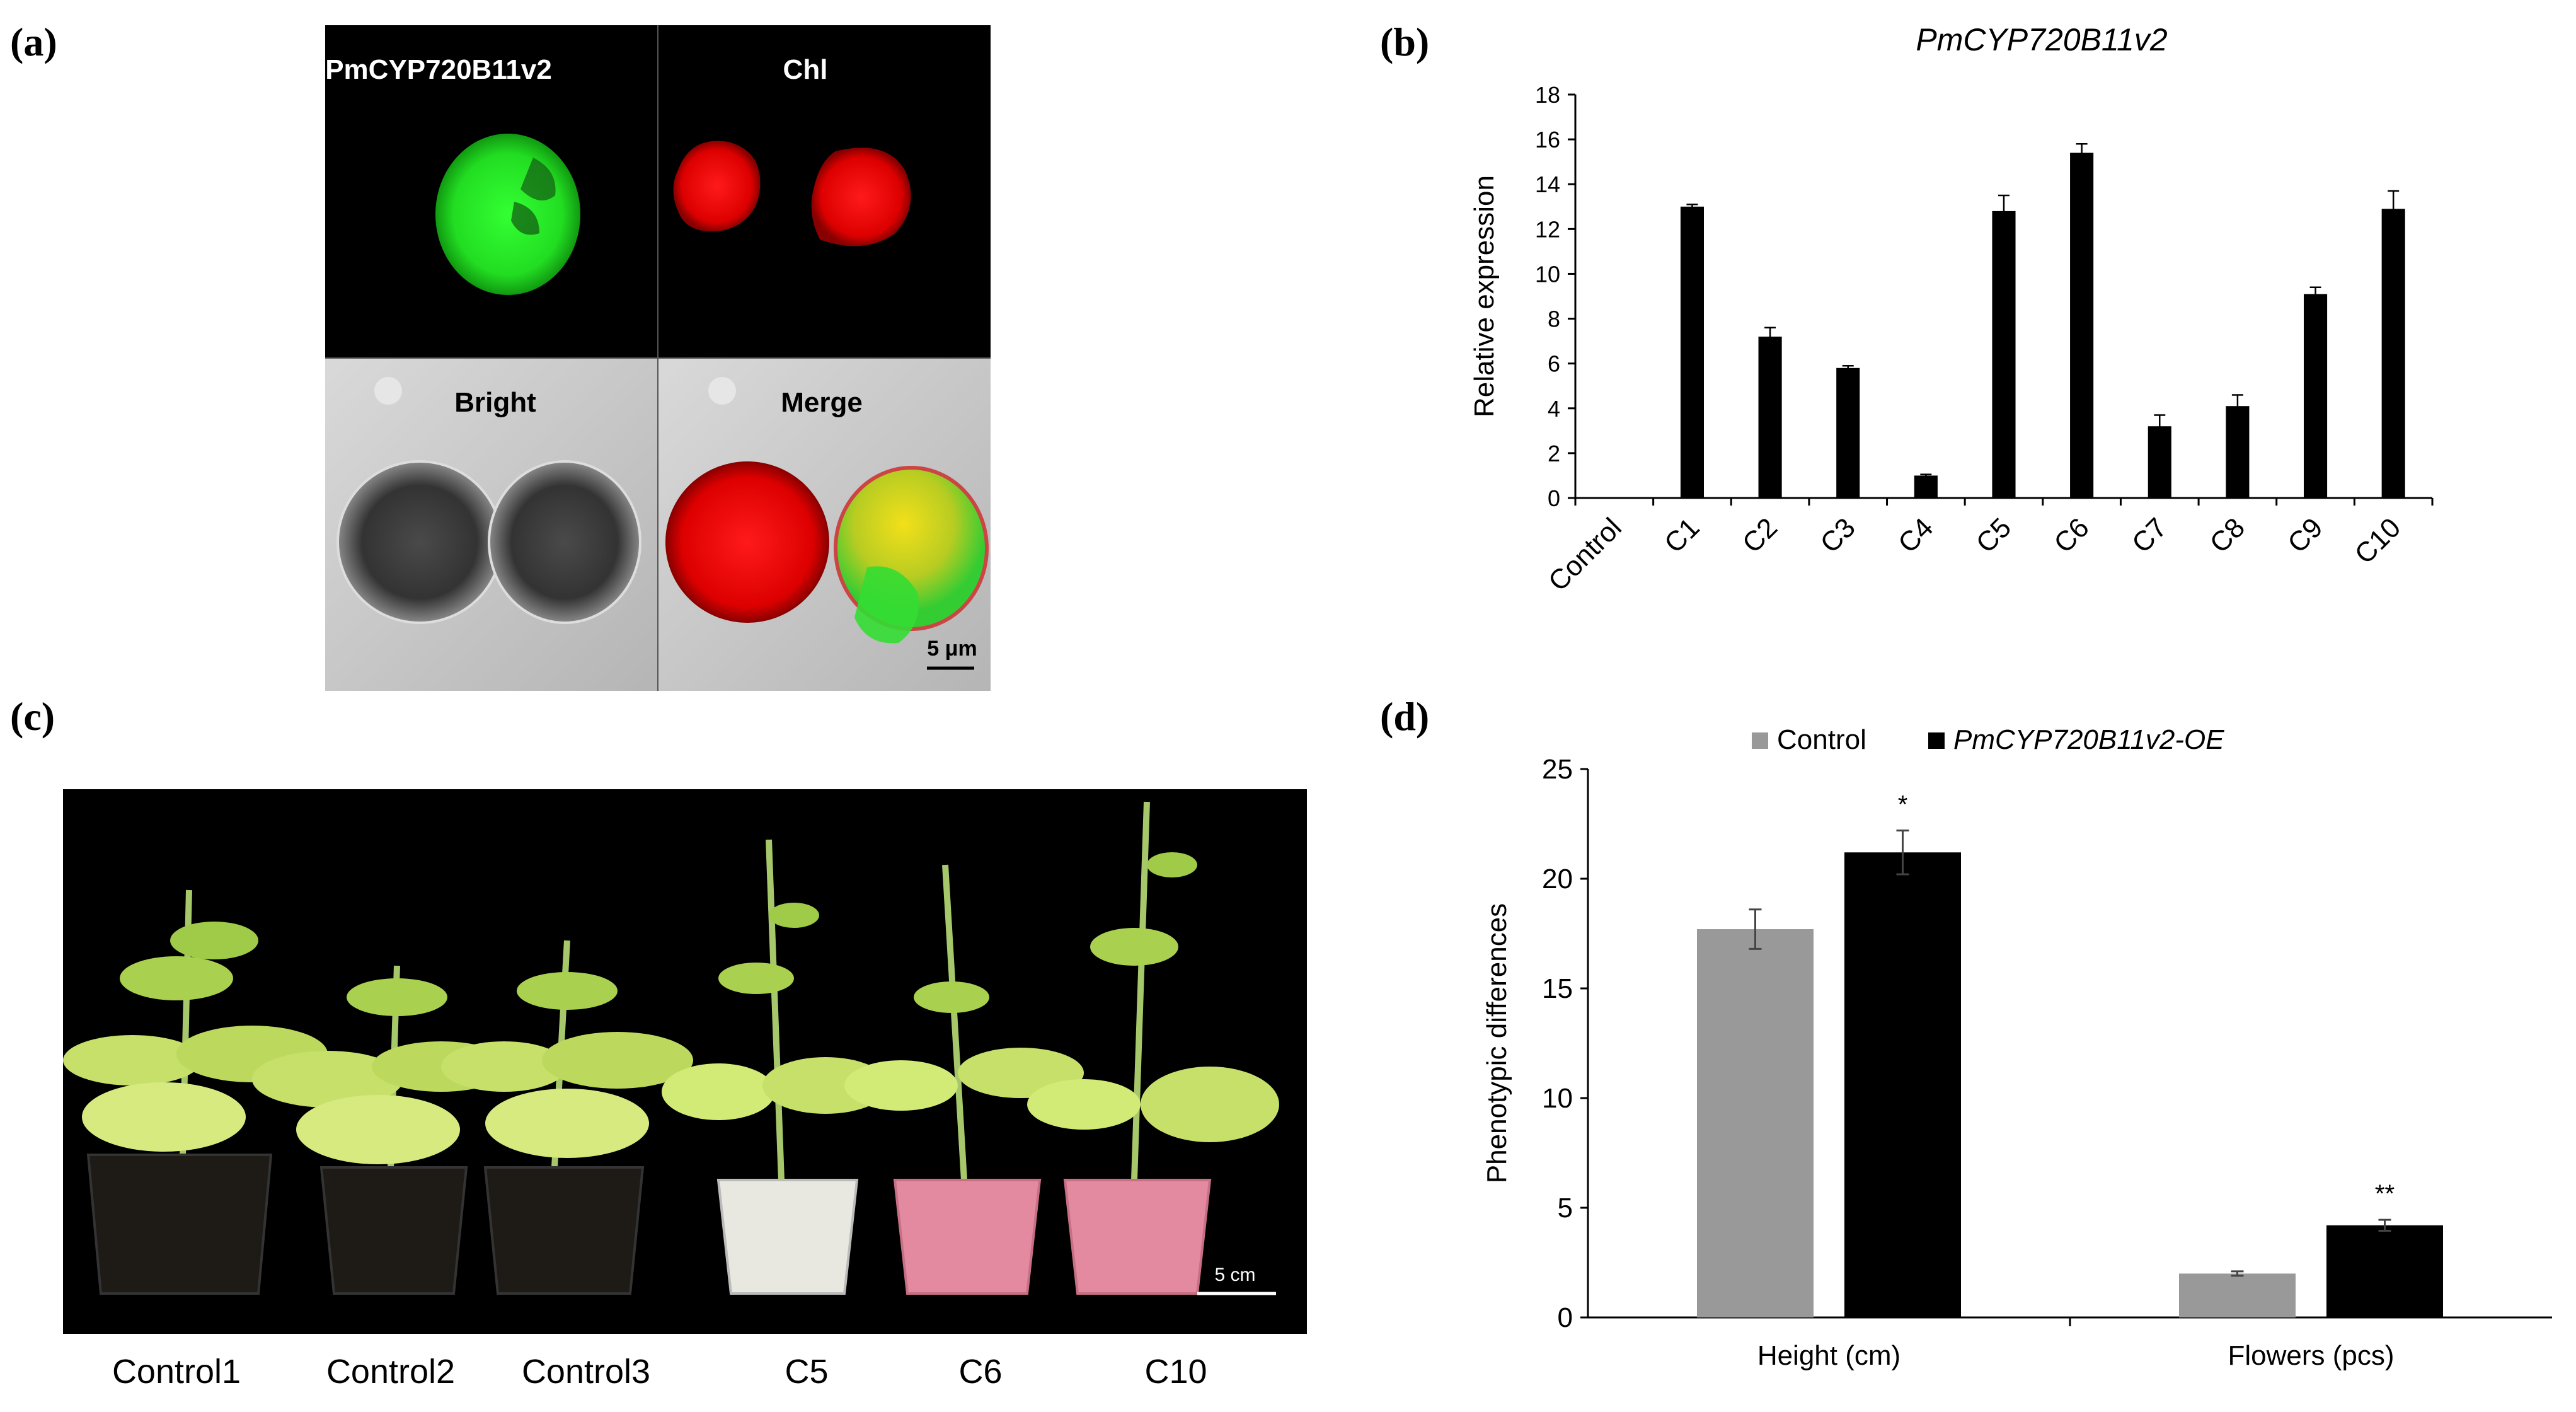 This screenshot has width=2576, height=1412. What do you see at coordinates (1547, 95) in the screenshot?
I see `chart-b-y-tick-label: 18` at bounding box center [1547, 95].